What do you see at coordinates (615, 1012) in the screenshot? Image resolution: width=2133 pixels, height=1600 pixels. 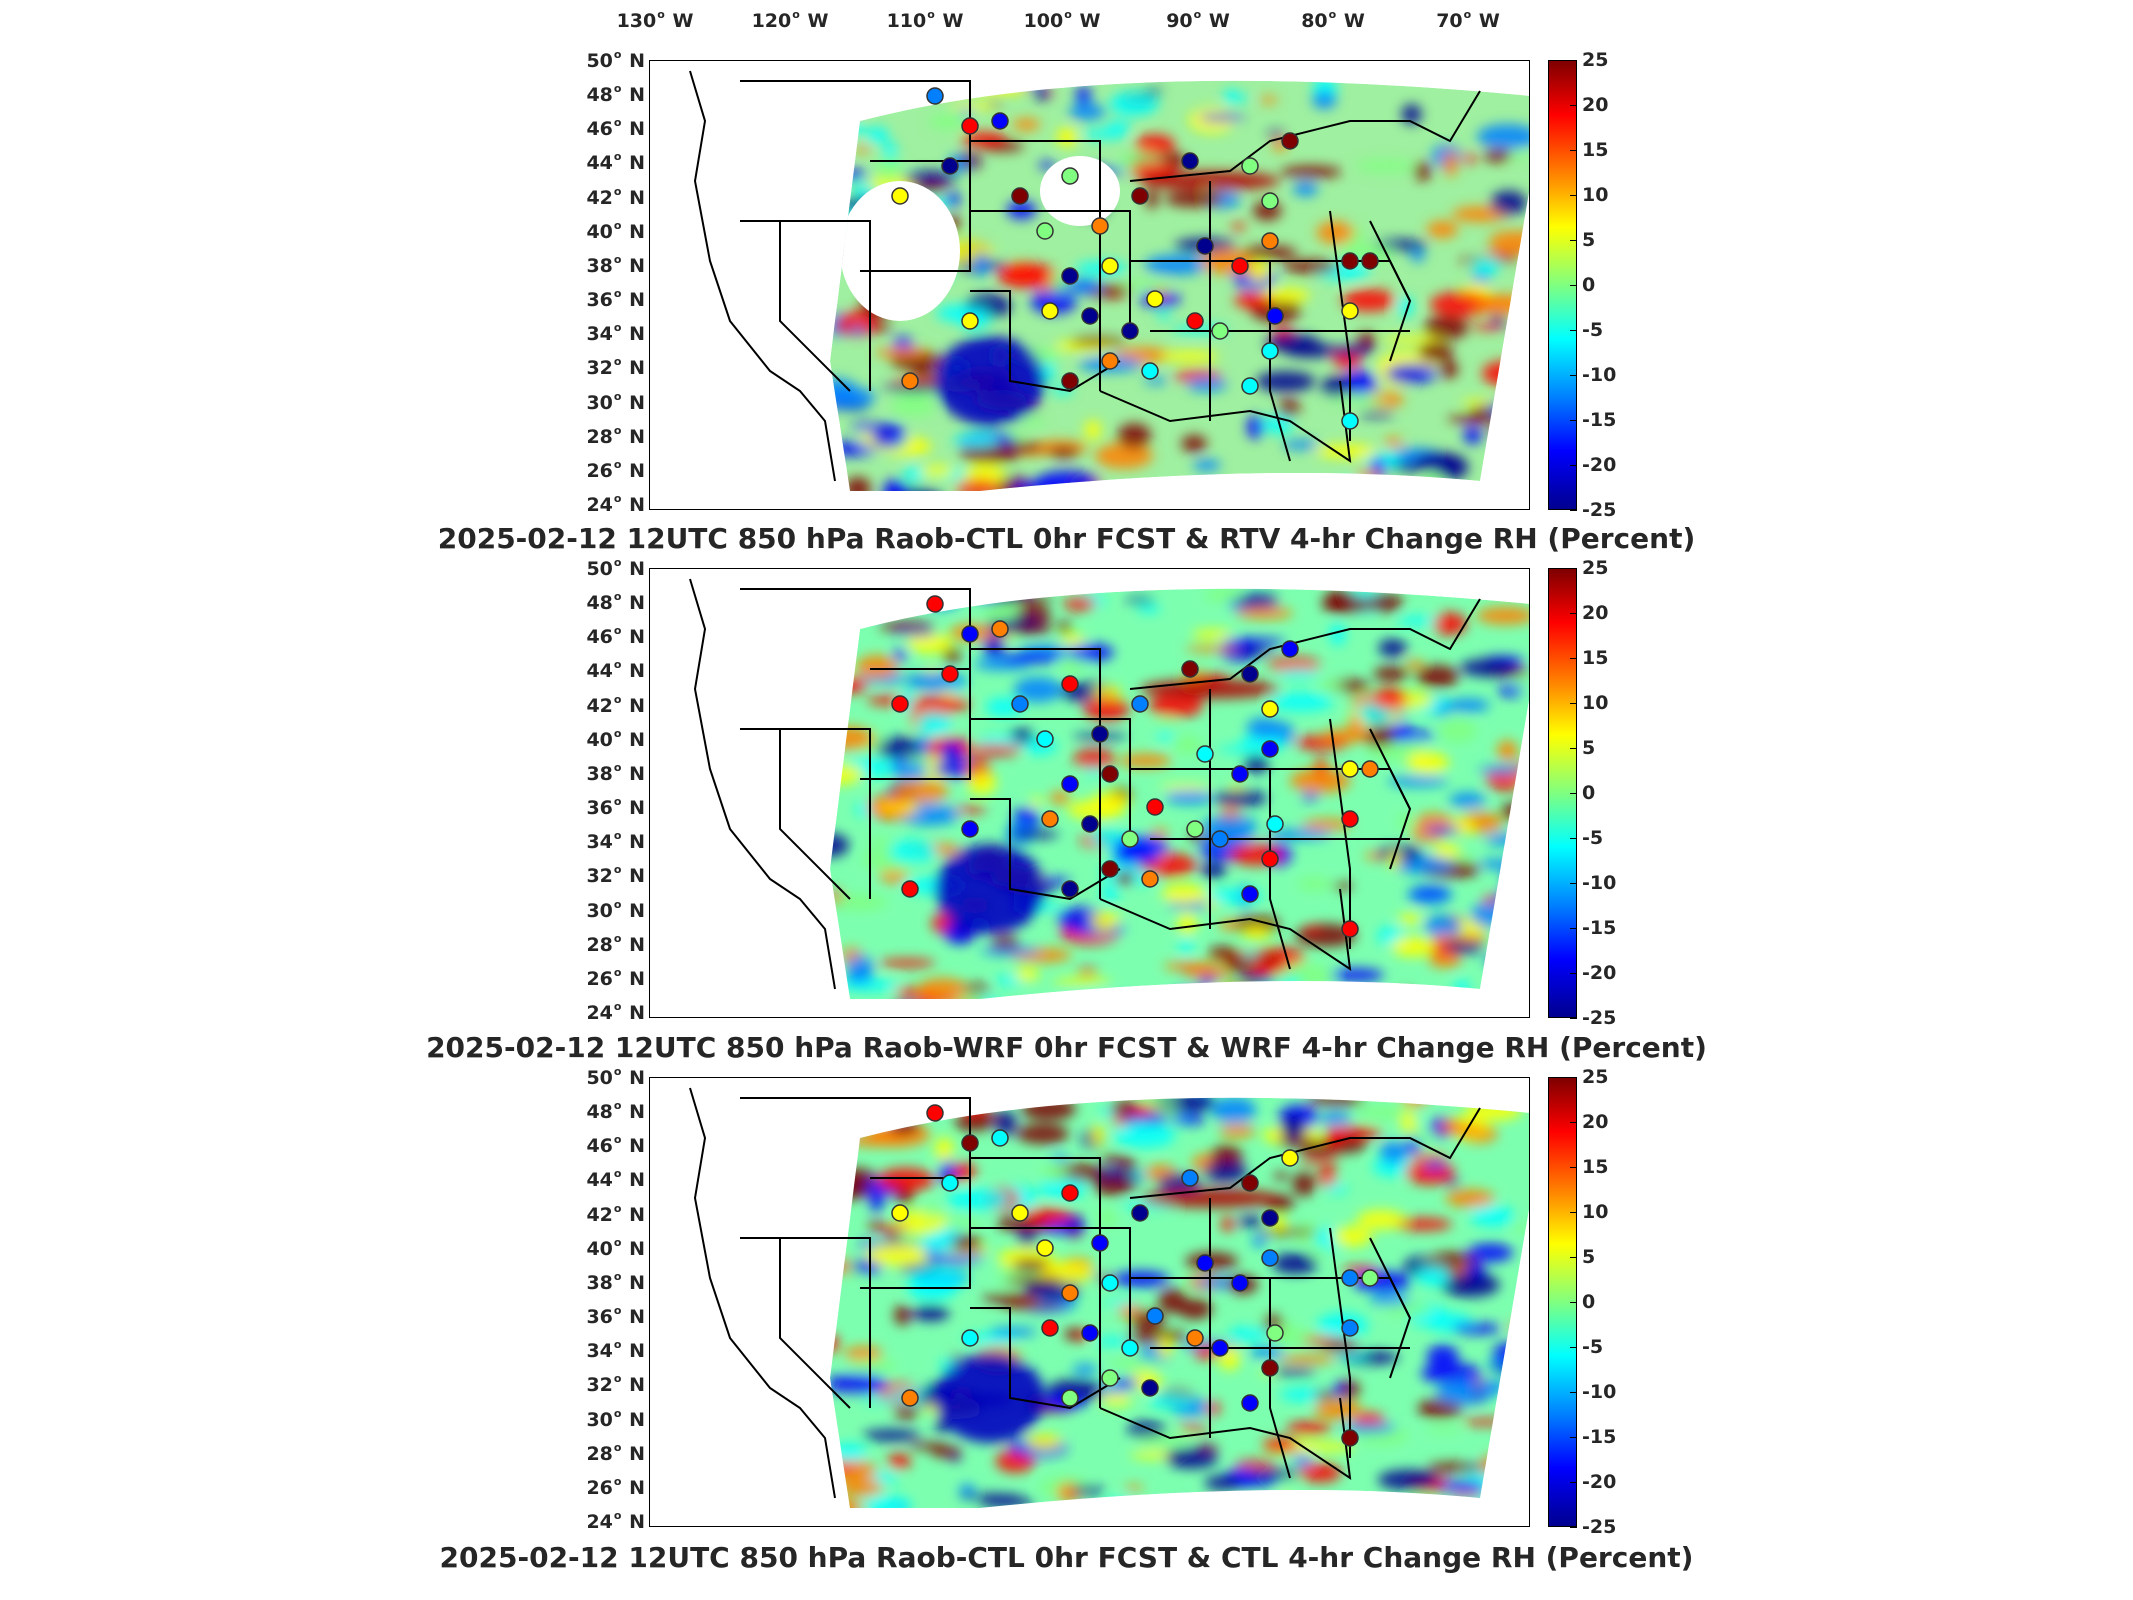 I see `latitude-label: 24o N` at bounding box center [615, 1012].